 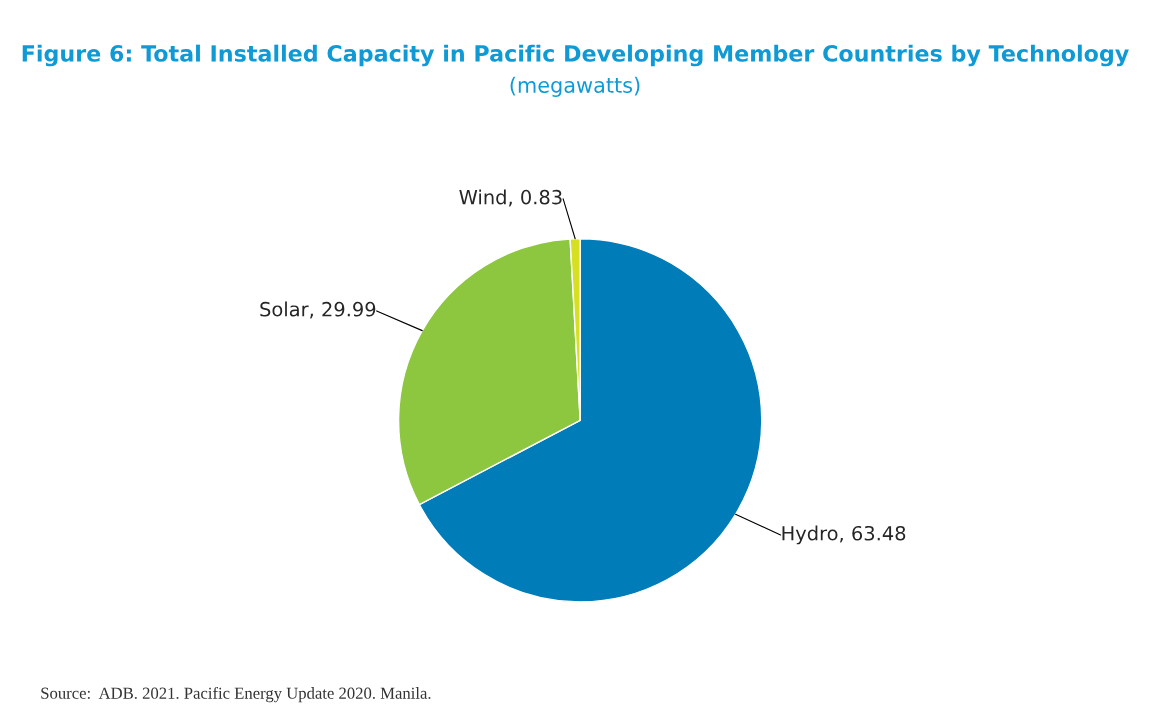 What do you see at coordinates (343, 310) in the screenshot?
I see `data-label: , 29.99` at bounding box center [343, 310].